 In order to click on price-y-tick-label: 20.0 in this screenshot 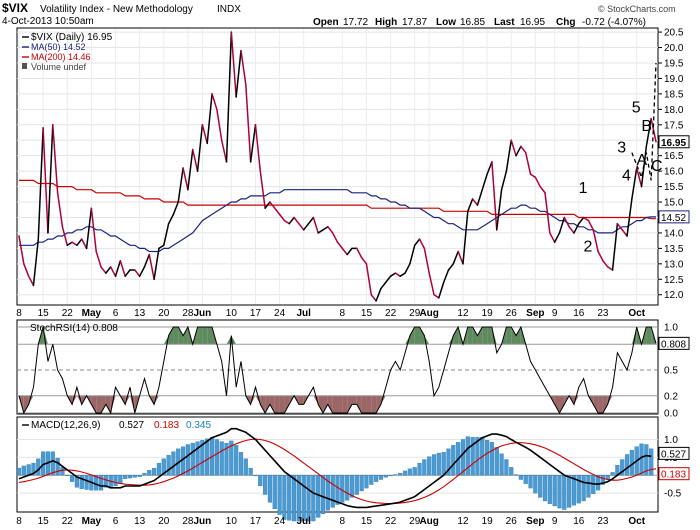, I will do `click(674, 48)`.